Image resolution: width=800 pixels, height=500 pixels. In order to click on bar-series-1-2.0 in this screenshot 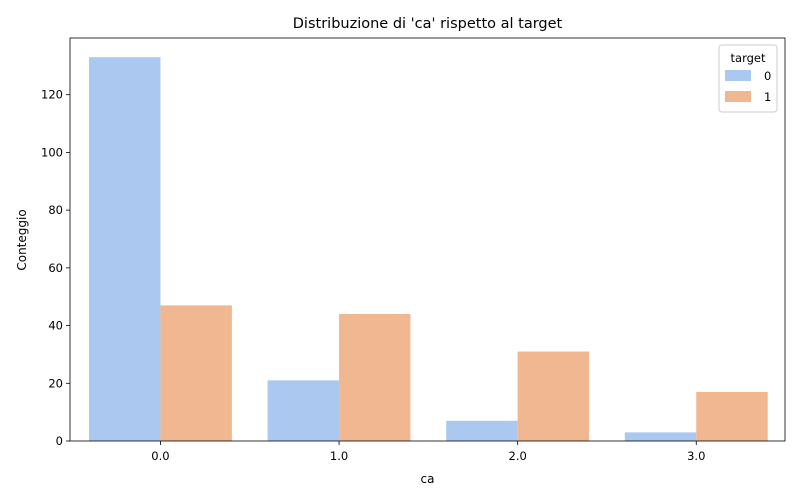, I will do `click(553, 396)`.